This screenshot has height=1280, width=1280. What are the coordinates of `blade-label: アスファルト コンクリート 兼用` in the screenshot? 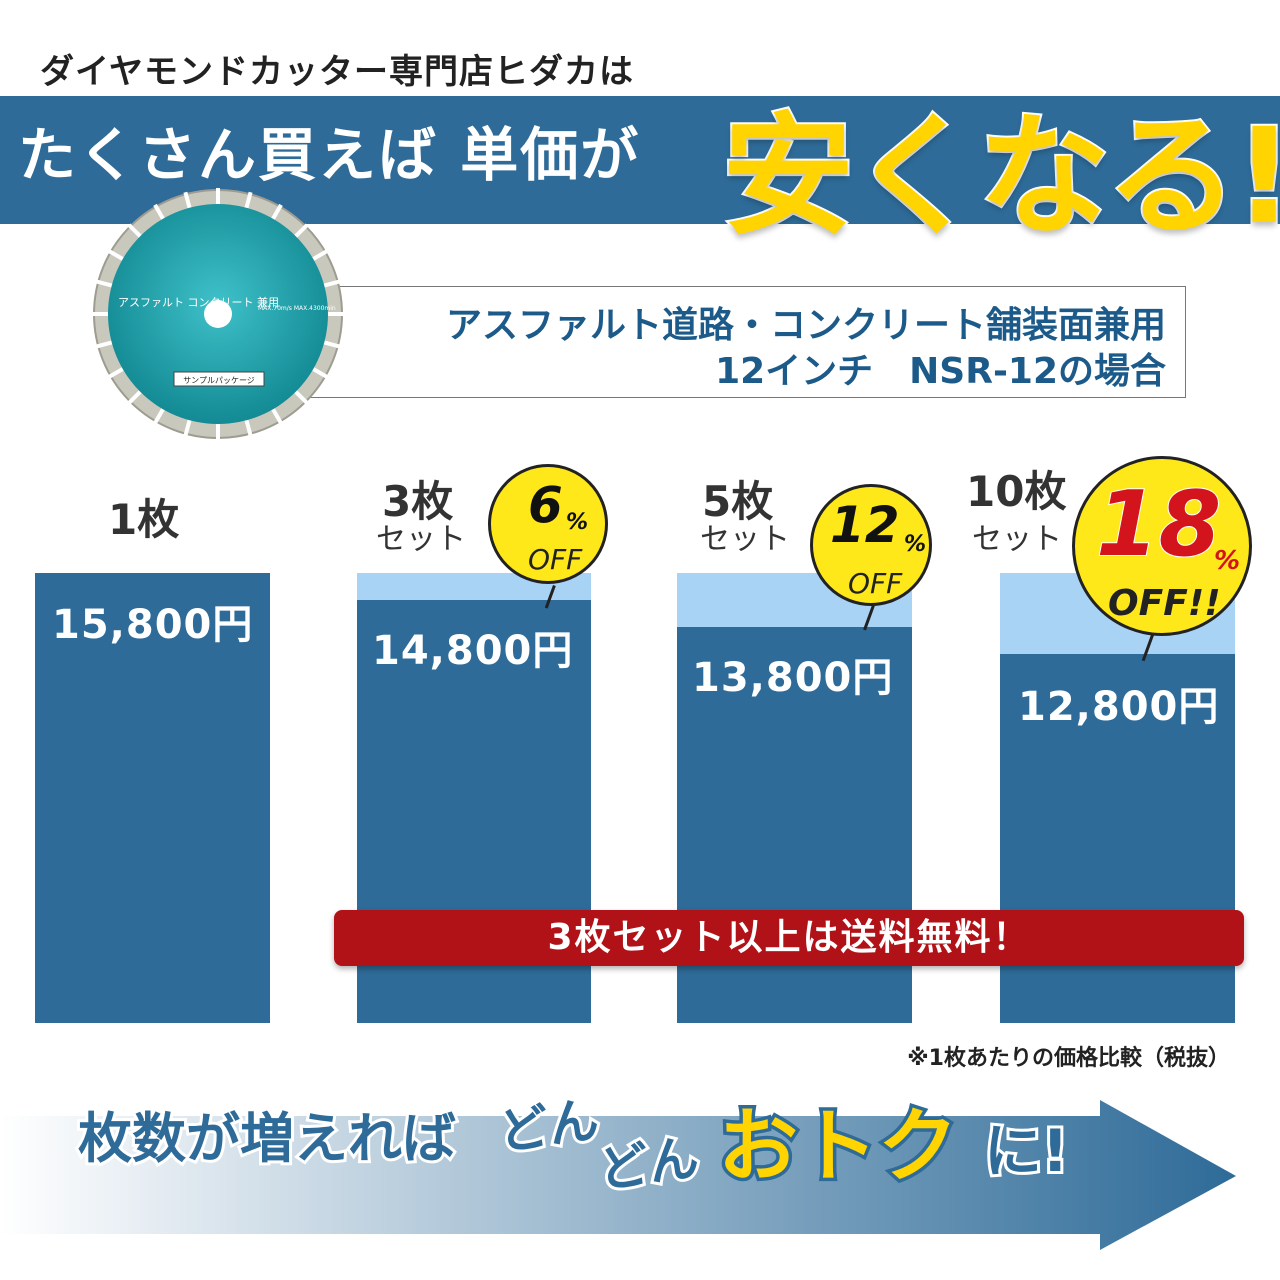 It's located at (198, 302).